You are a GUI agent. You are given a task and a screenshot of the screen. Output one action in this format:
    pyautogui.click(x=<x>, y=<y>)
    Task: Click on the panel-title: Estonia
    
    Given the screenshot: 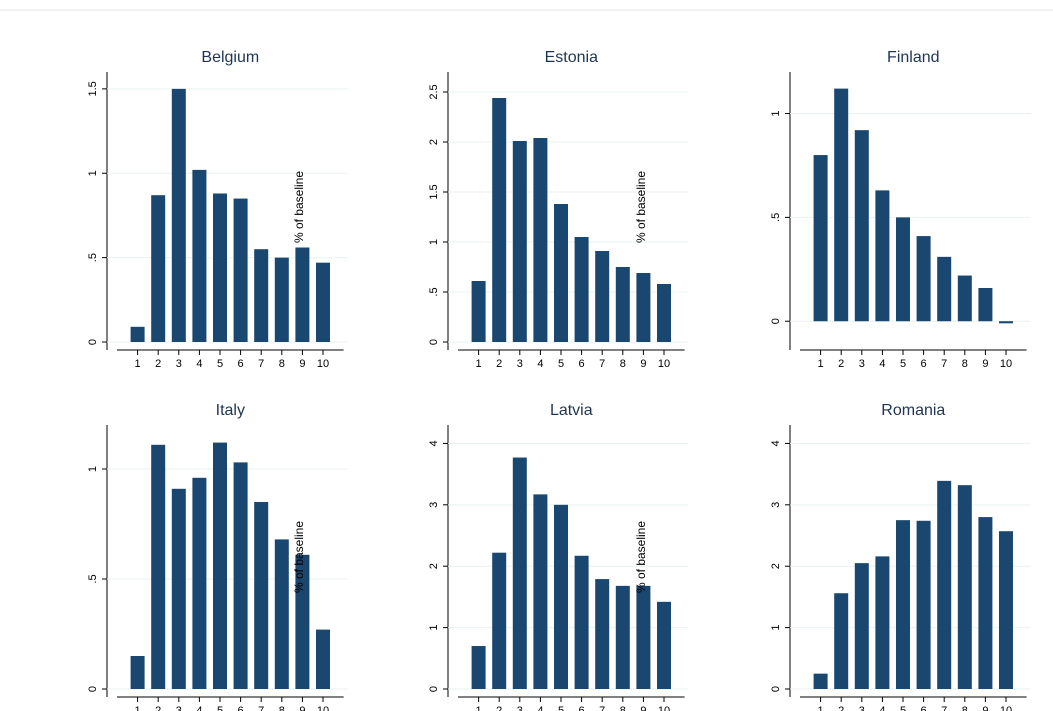 What is the action you would take?
    pyautogui.click(x=571, y=57)
    